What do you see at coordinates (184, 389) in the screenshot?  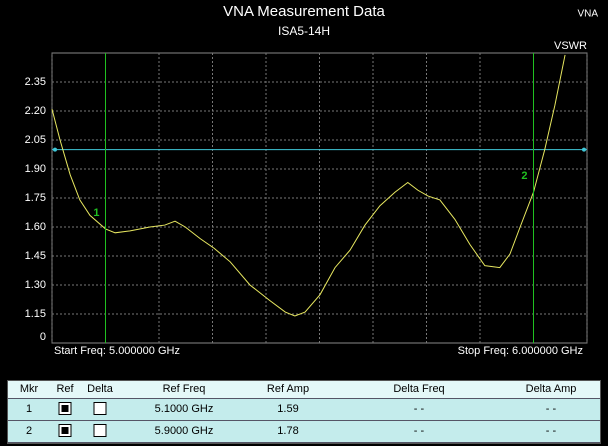 I see `column-header: Ref Freq` at bounding box center [184, 389].